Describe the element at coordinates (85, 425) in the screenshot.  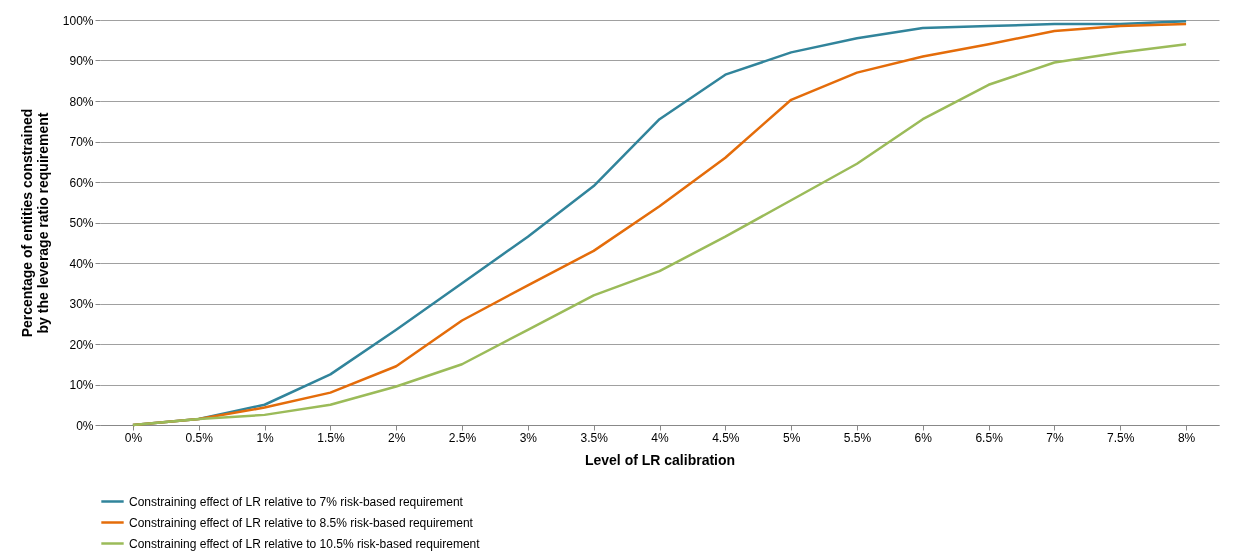
I see `y-tick-label: 0%` at that location.